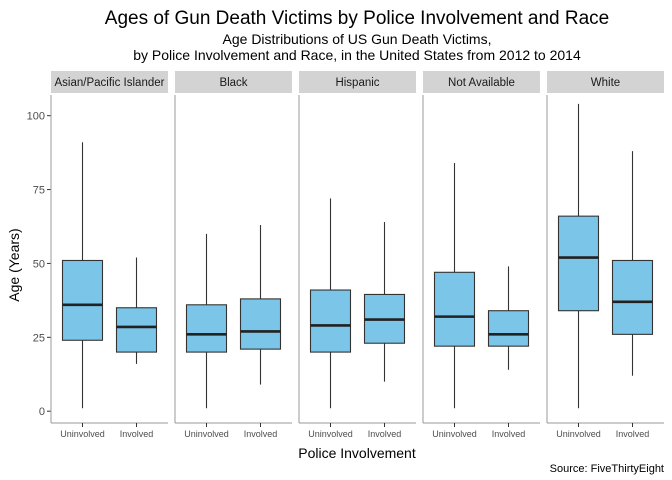 The width and height of the screenshot is (672, 480). What do you see at coordinates (14, 264) in the screenshot?
I see `y-axis-title: Age (Years)` at bounding box center [14, 264].